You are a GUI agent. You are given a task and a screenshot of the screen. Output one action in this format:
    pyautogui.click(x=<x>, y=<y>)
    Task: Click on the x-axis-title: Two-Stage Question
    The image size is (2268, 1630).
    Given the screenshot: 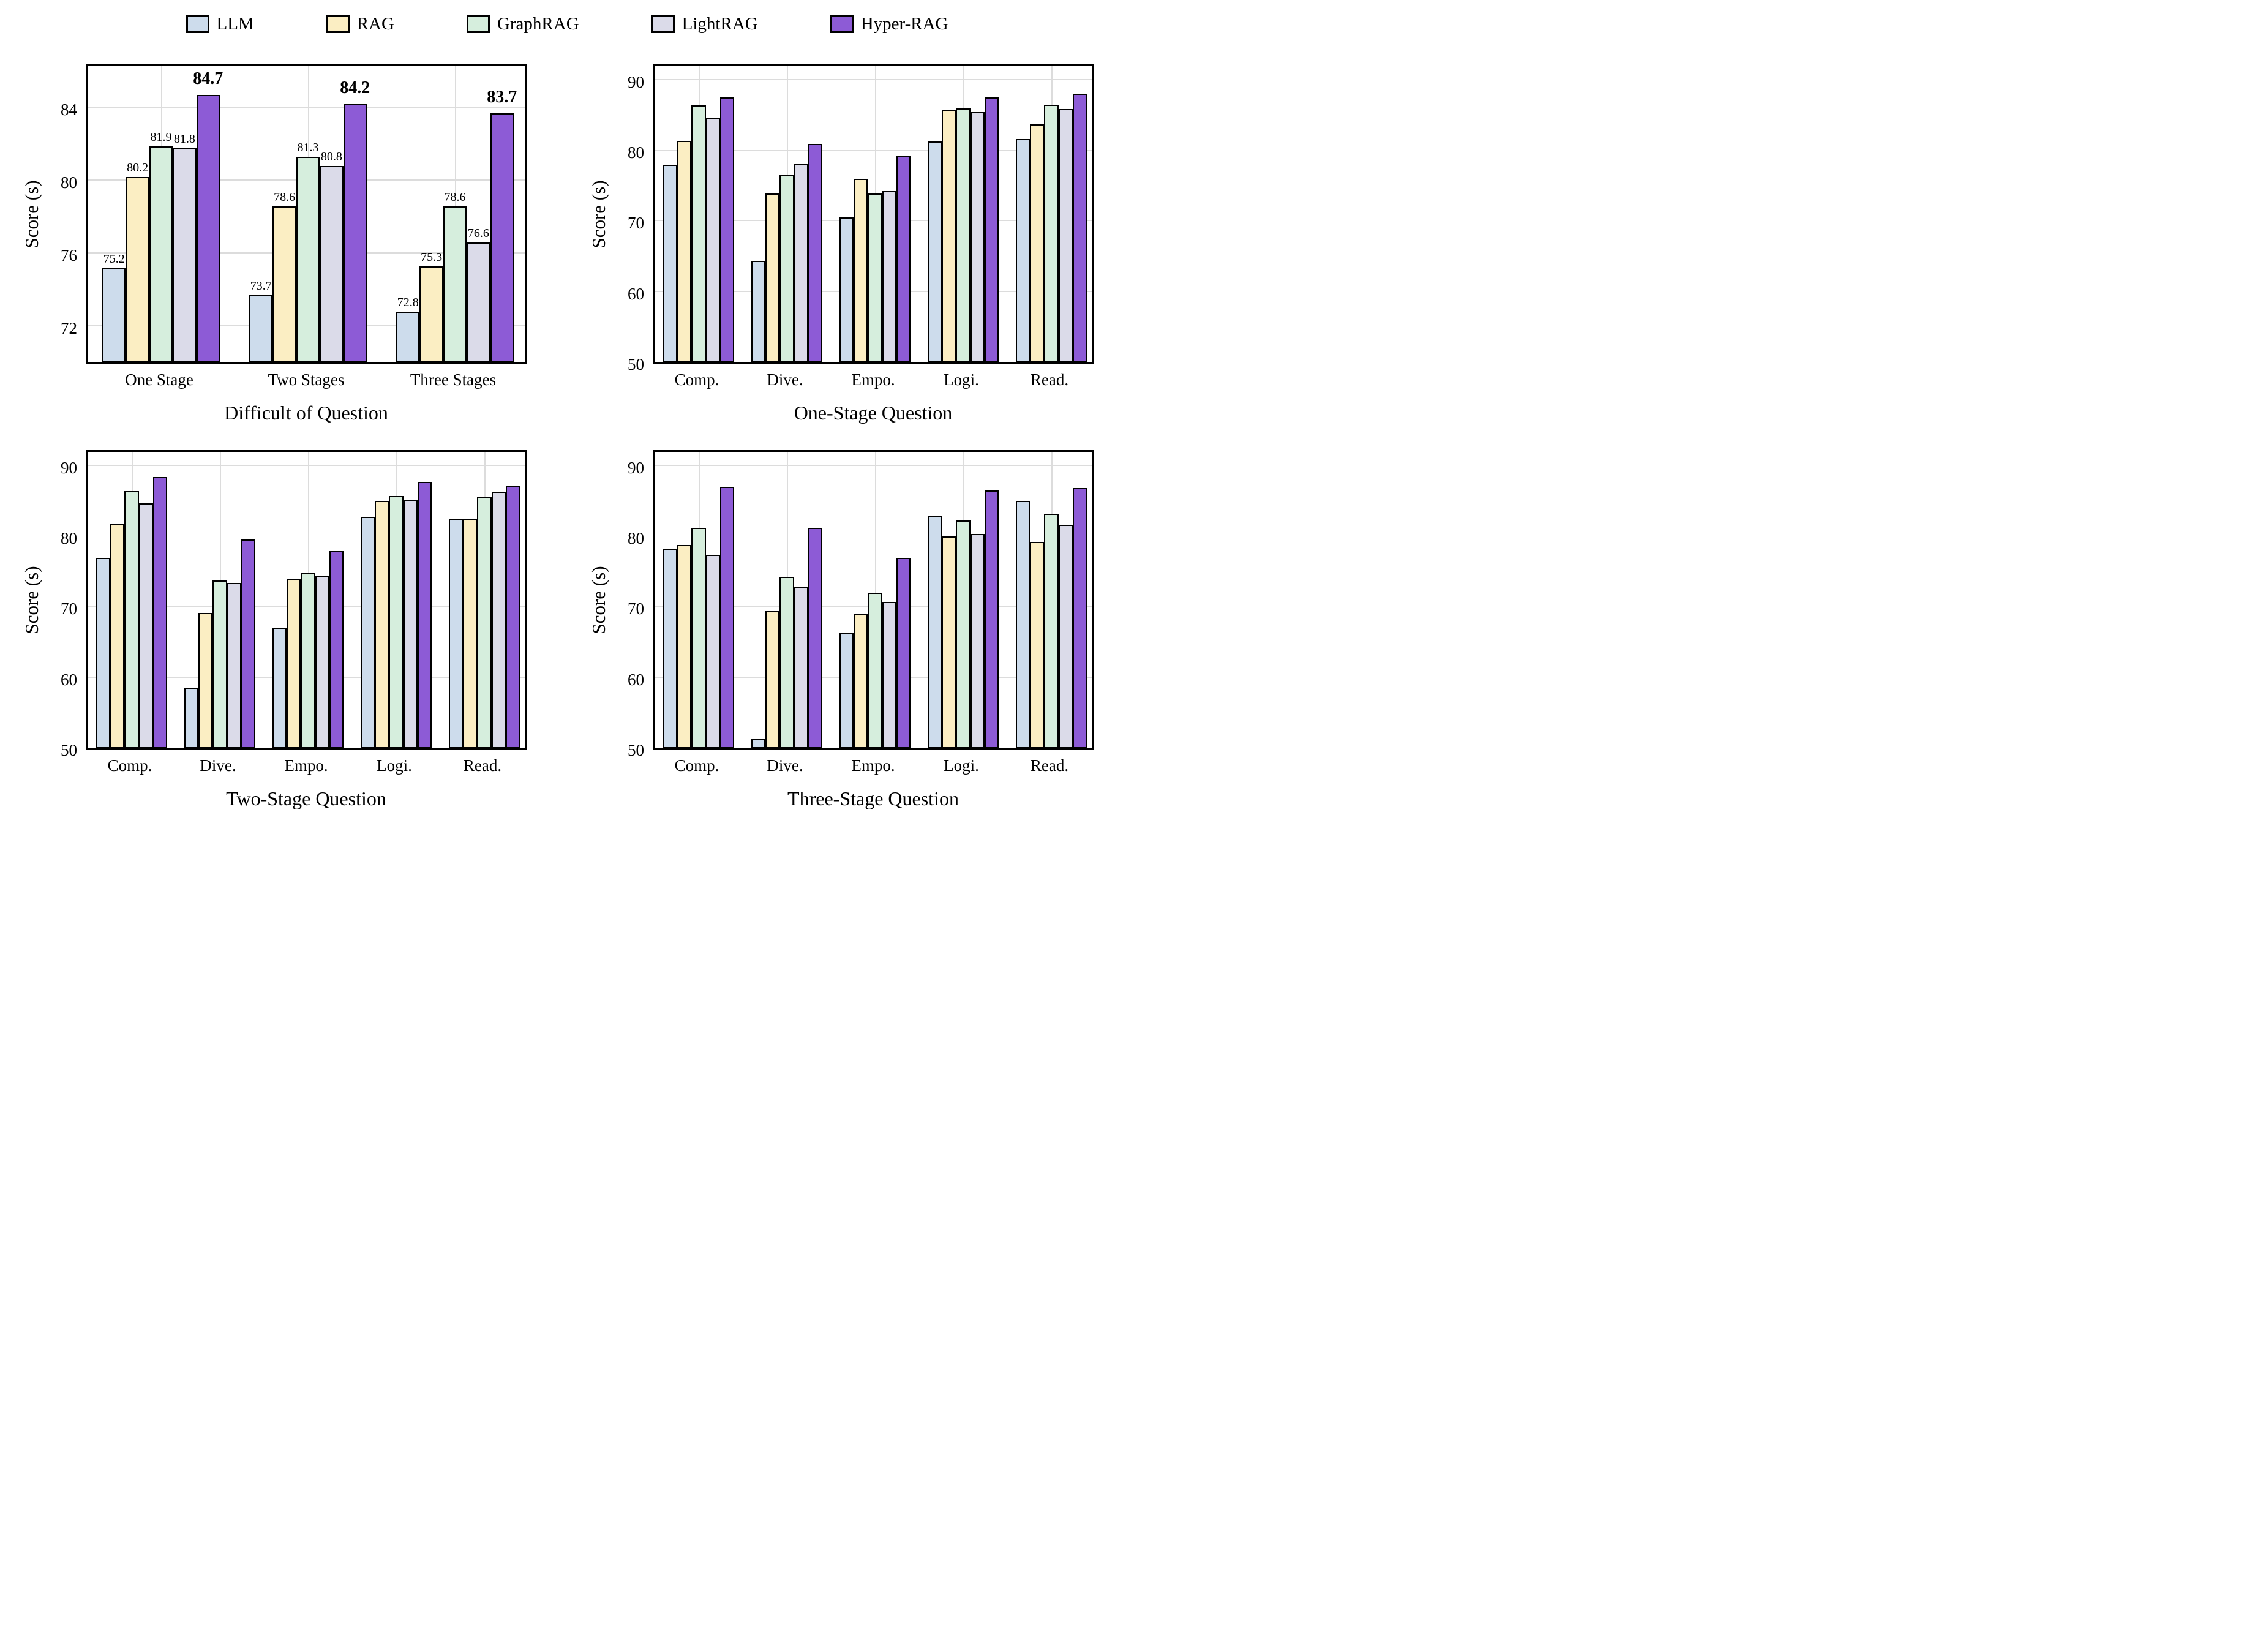 What is the action you would take?
    pyautogui.click(x=306, y=798)
    